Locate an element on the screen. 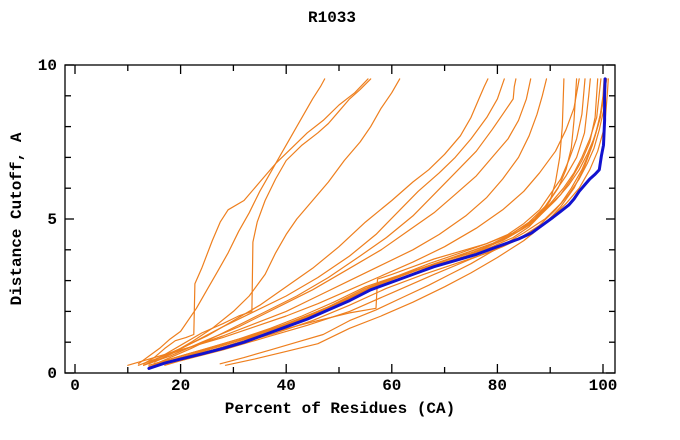 The image size is (680, 440). x-tick-label: 20 is located at coordinates (180, 386).